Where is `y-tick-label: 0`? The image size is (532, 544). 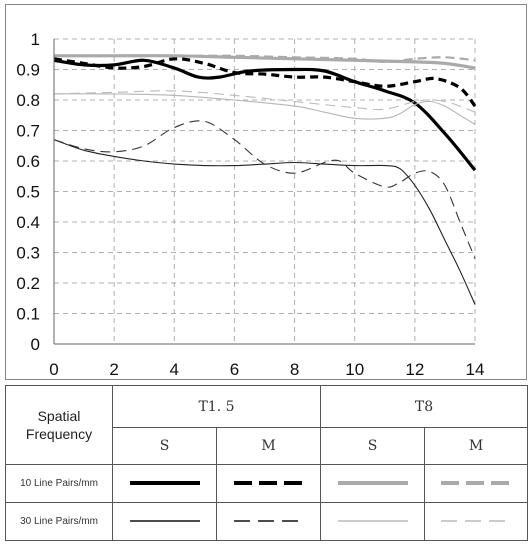 y-tick-label: 0 is located at coordinates (35, 344).